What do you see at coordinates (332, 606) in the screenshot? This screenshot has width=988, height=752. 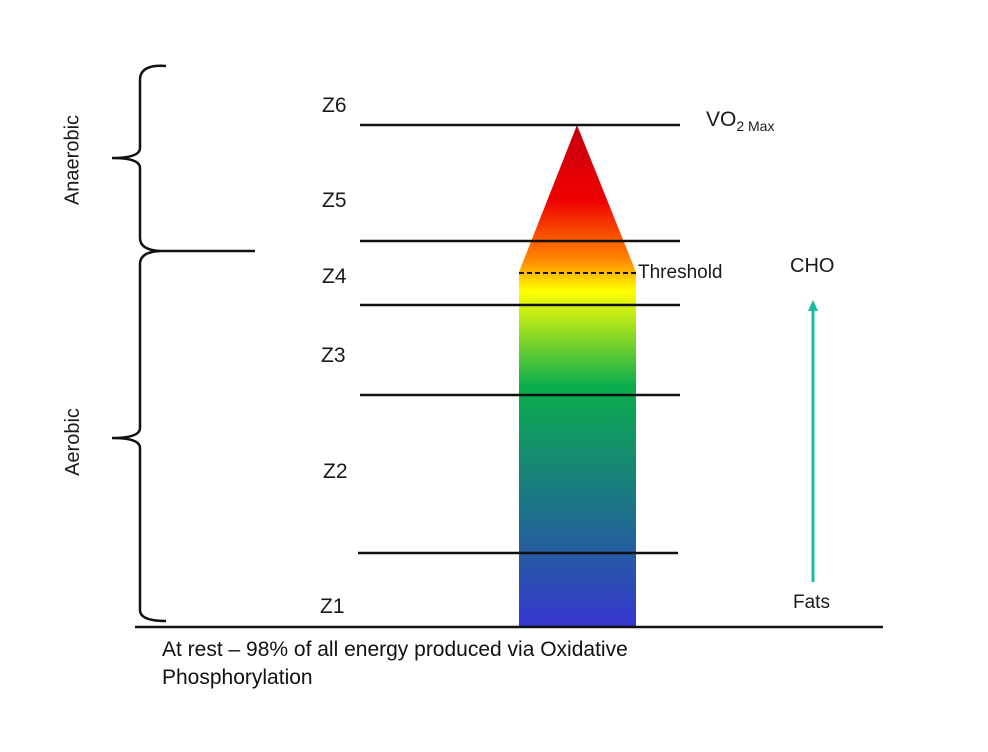 I see `zone-label-z1: Z1` at bounding box center [332, 606].